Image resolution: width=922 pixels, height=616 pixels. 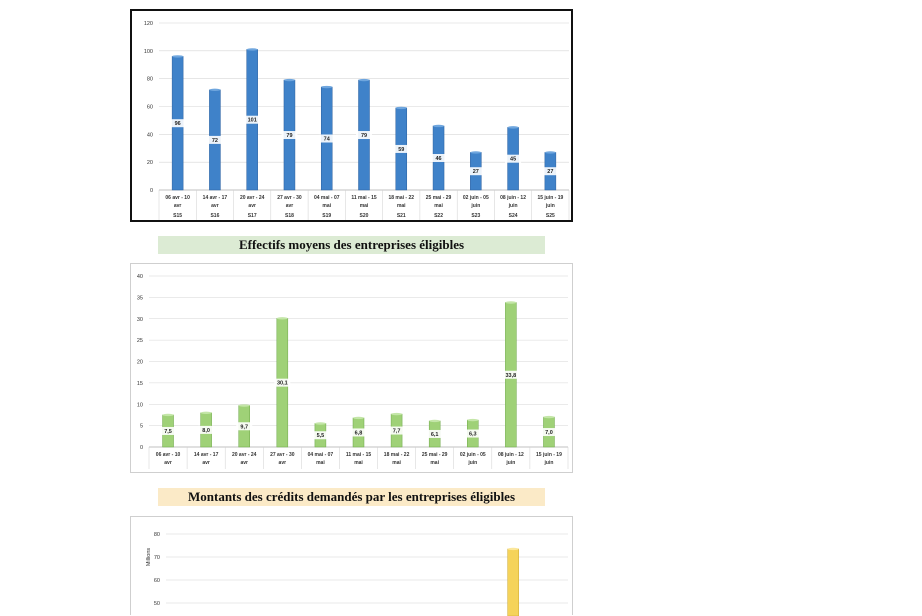 I want to click on c1-data-label: 101, so click(x=252, y=121).